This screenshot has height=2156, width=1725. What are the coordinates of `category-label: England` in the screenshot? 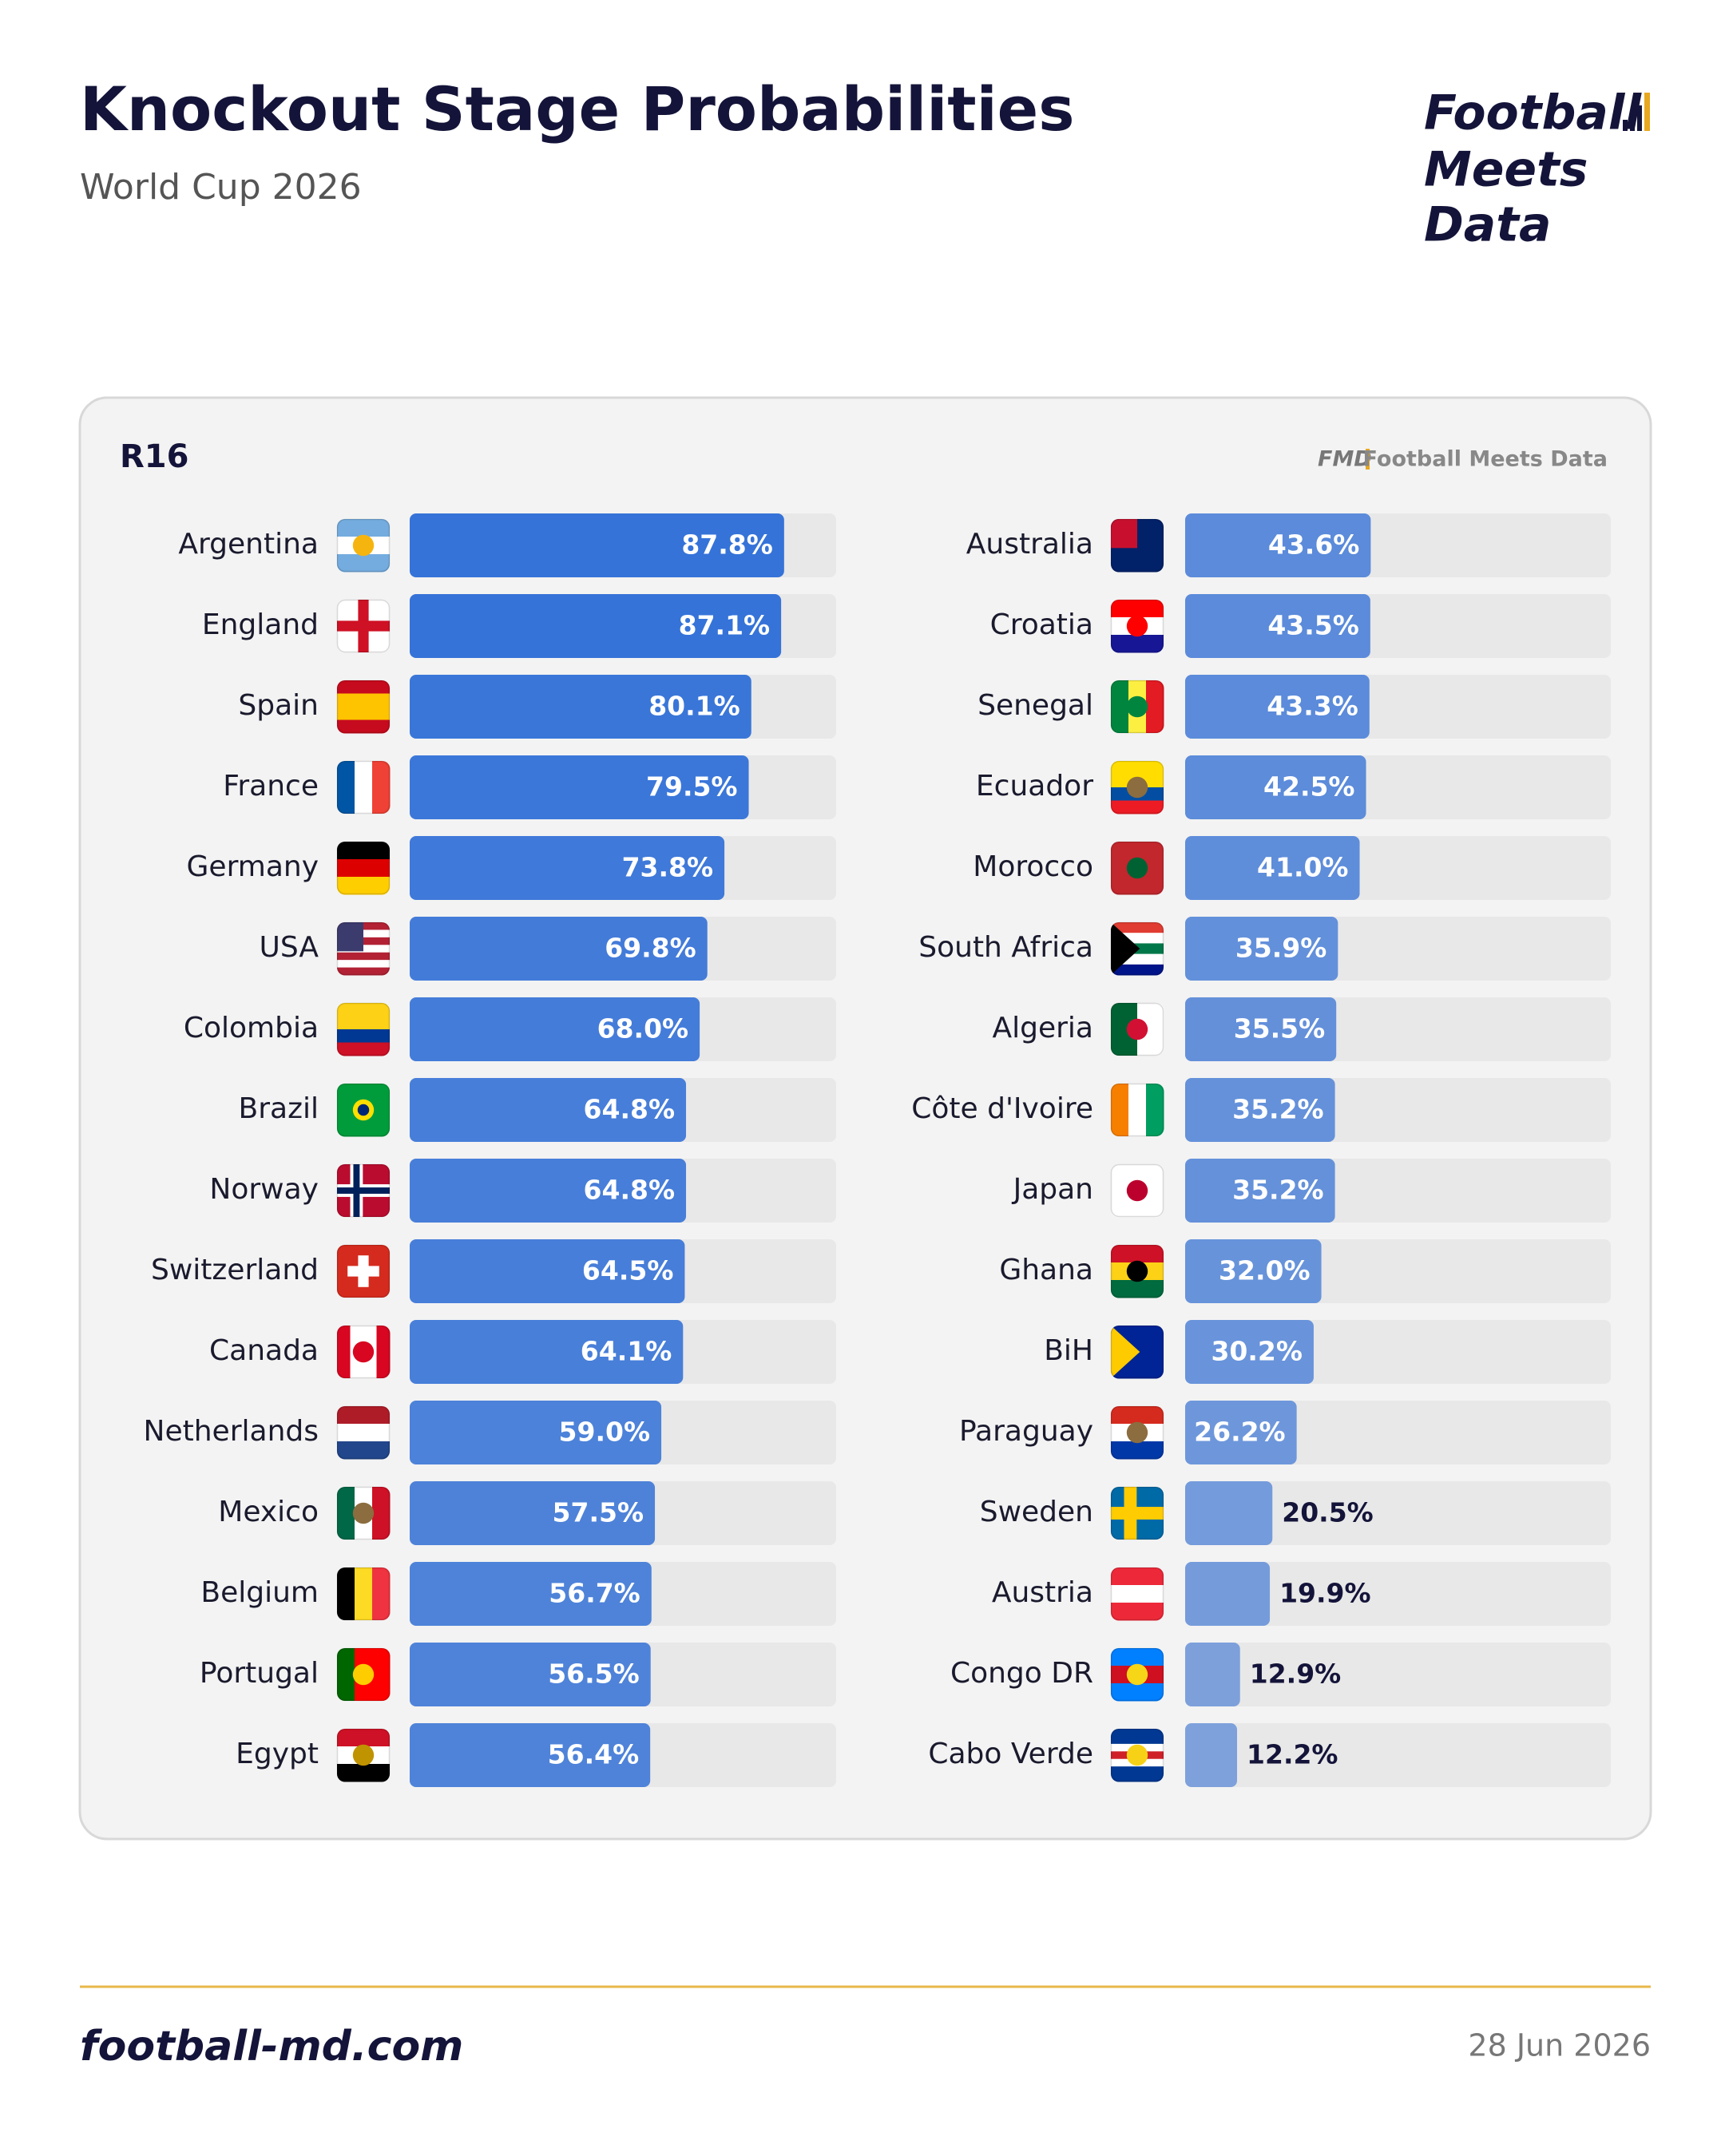 It's located at (261, 624).